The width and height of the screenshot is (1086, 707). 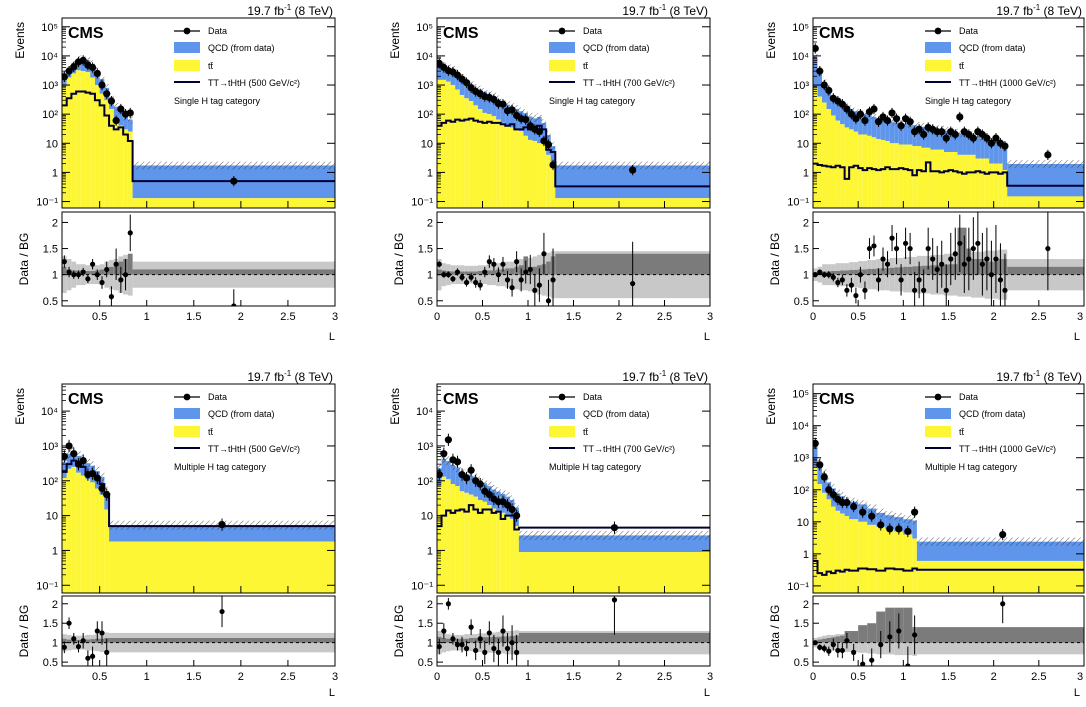 What do you see at coordinates (55, 173) in the screenshot?
I see `main-ytick-label: 1` at bounding box center [55, 173].